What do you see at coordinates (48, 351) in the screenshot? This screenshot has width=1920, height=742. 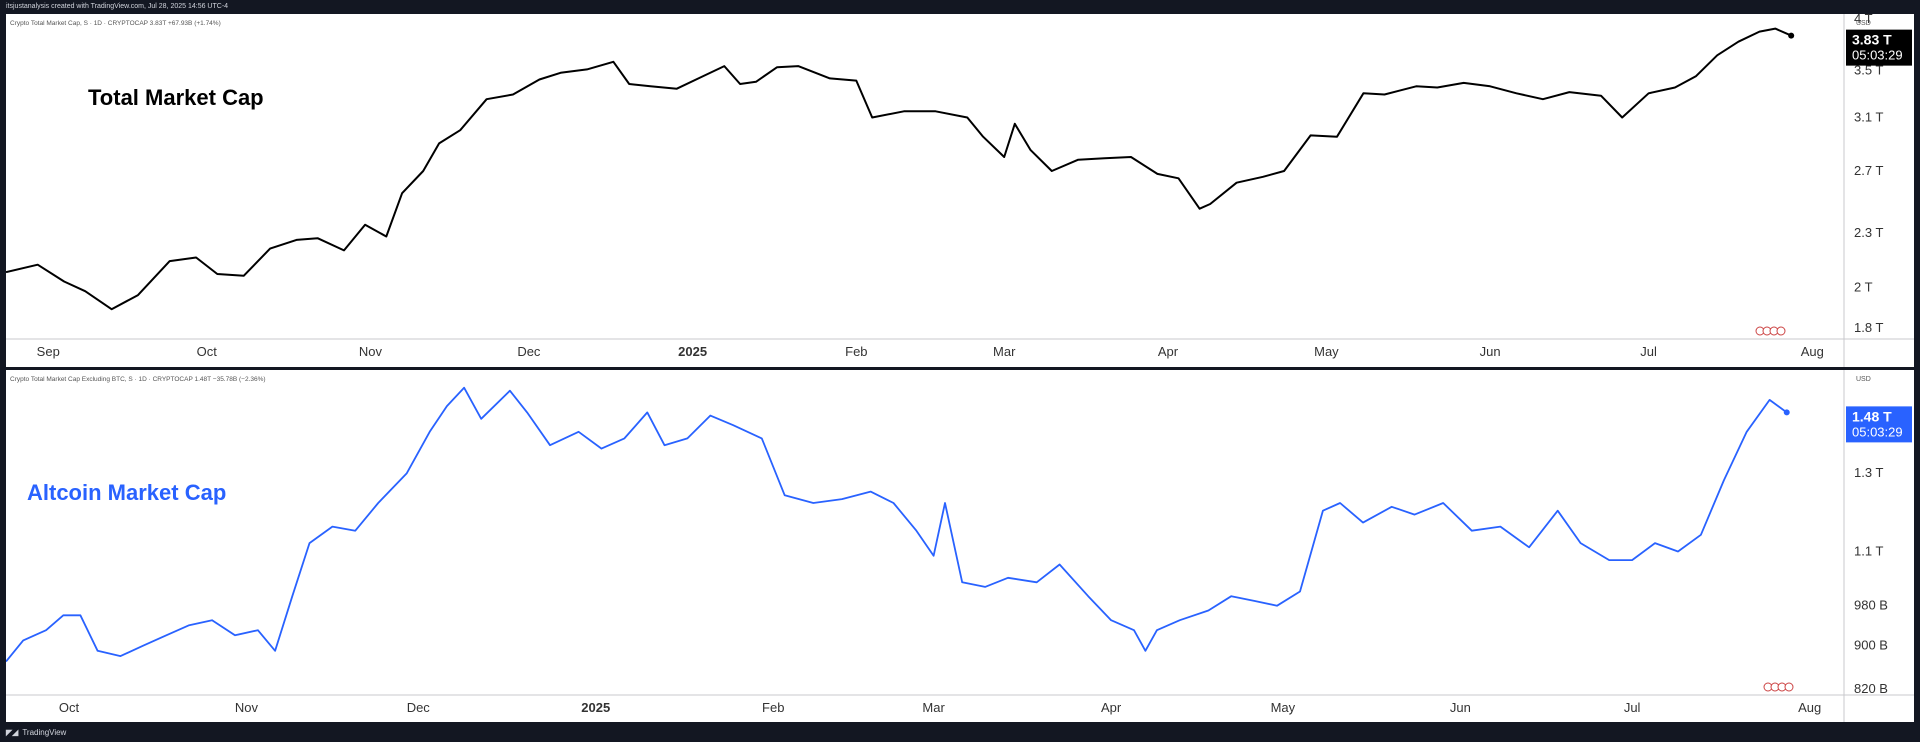 I see `x-tick-label: Sep` at bounding box center [48, 351].